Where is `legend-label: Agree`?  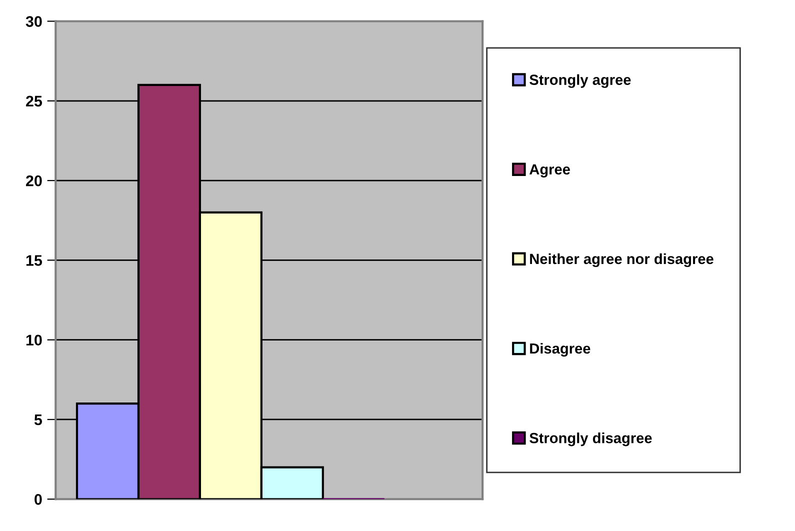 legend-label: Agree is located at coordinates (549, 171).